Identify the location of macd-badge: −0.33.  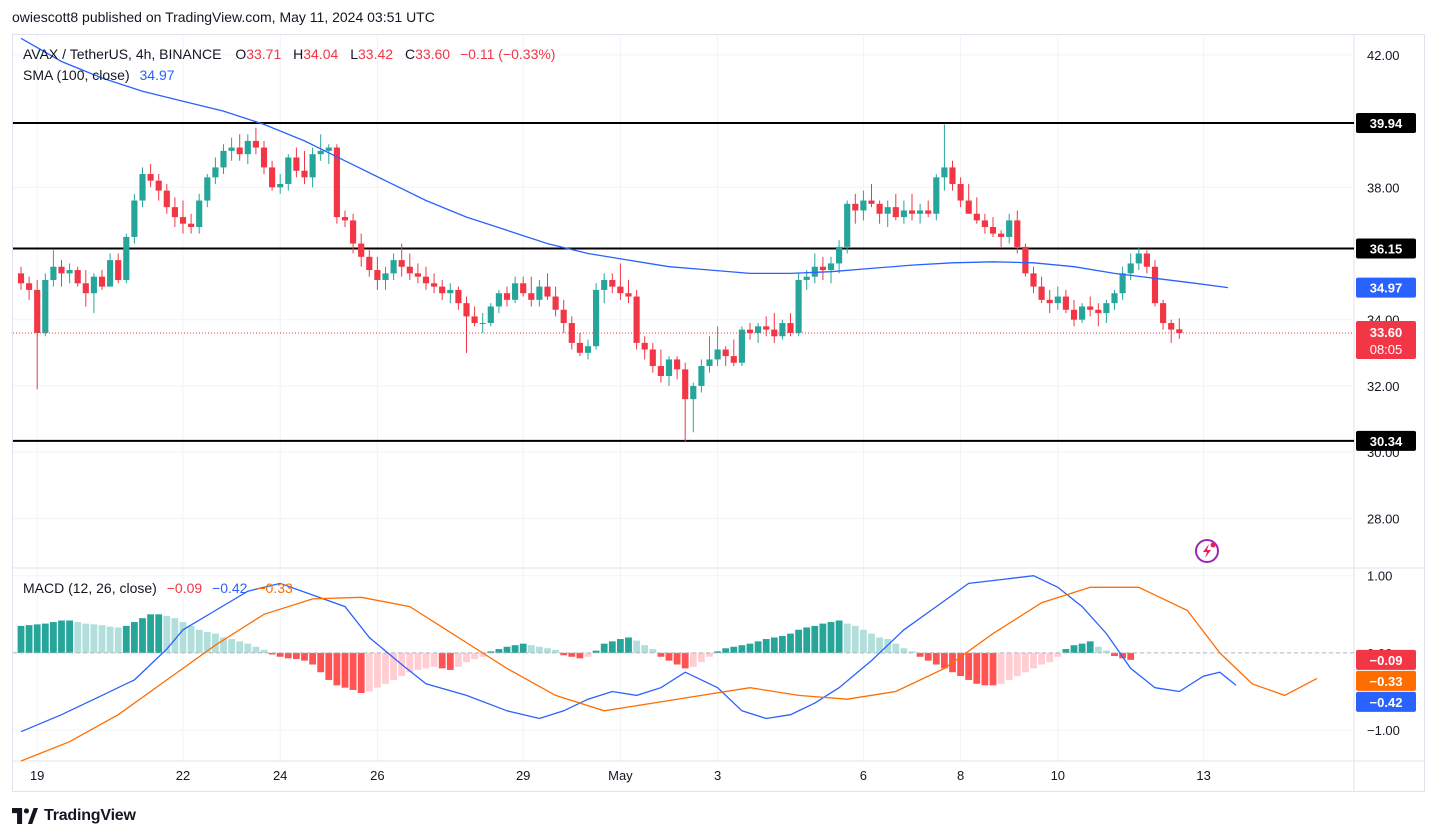
(1386, 680).